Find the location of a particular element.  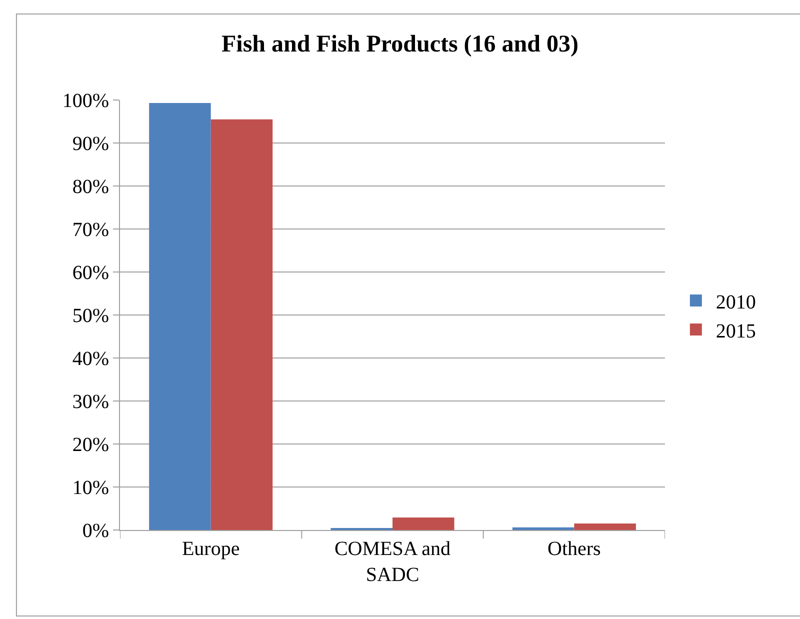

chart-title: Fish and Fish Products (16 and 03) is located at coordinates (400, 45).